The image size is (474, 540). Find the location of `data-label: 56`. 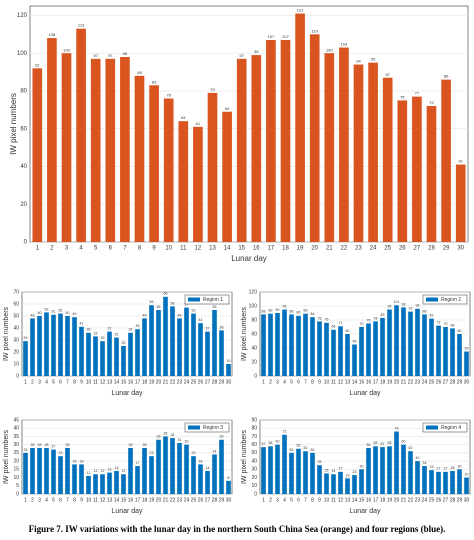

data-label: 56 is located at coordinates (369, 445).